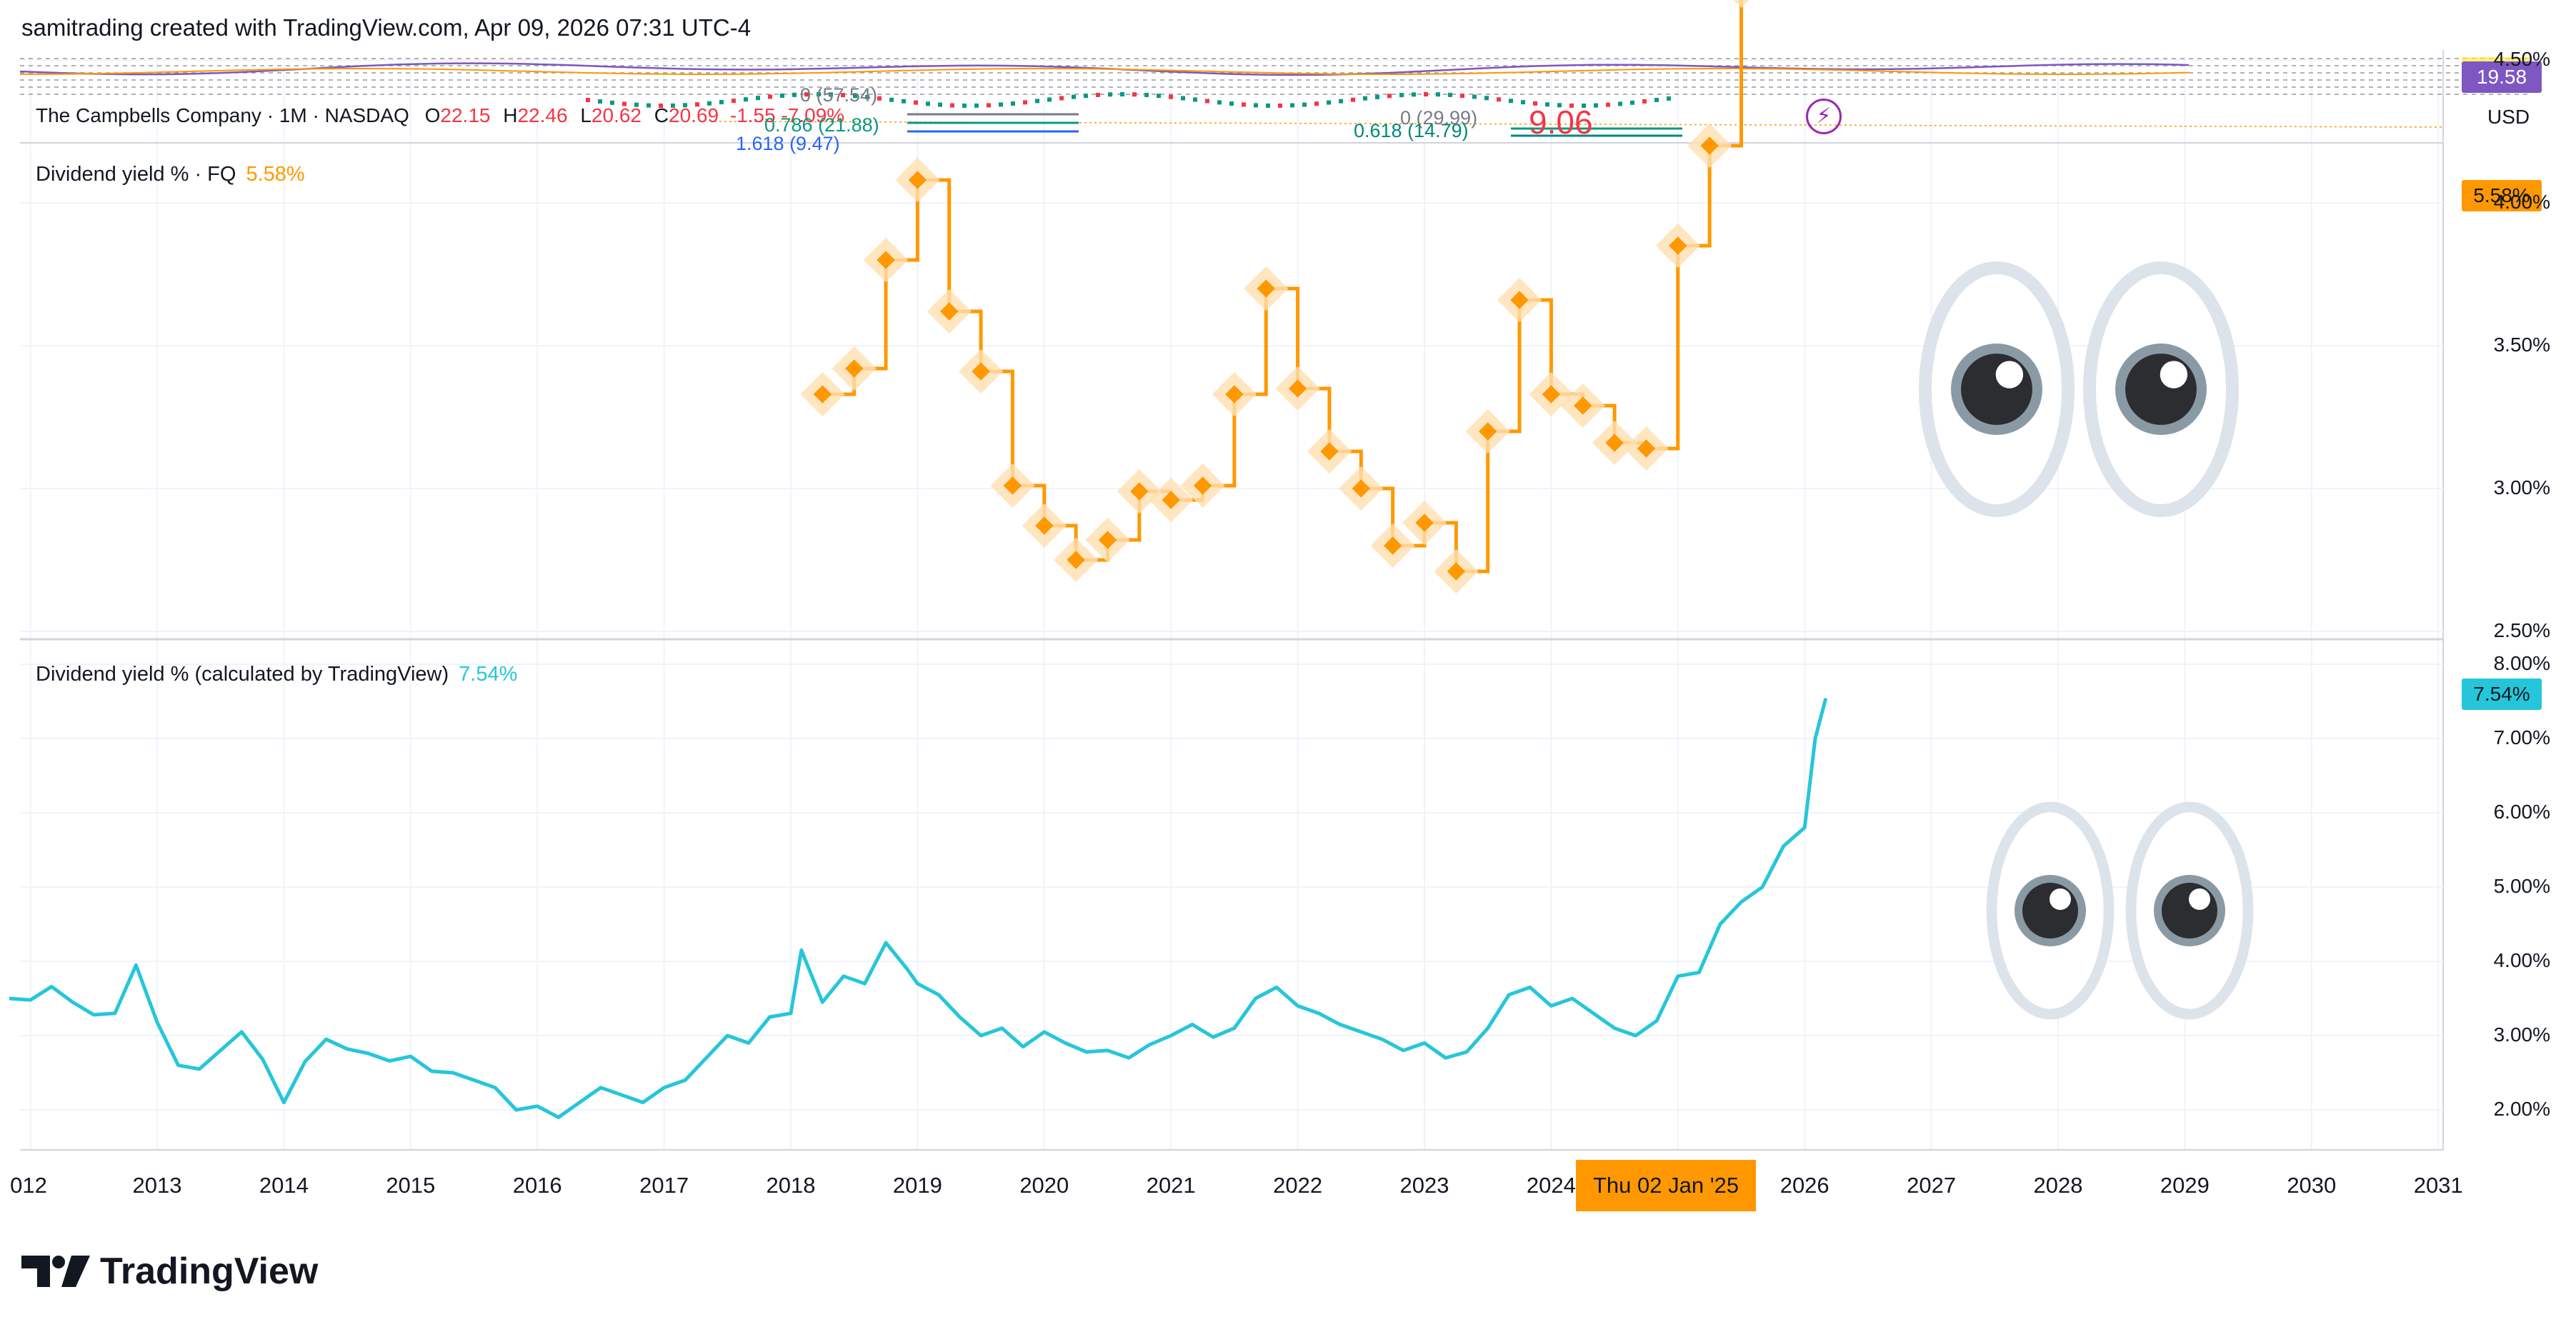  What do you see at coordinates (2522, 886) in the screenshot?
I see `calc-y-tick-label: 5.00%` at bounding box center [2522, 886].